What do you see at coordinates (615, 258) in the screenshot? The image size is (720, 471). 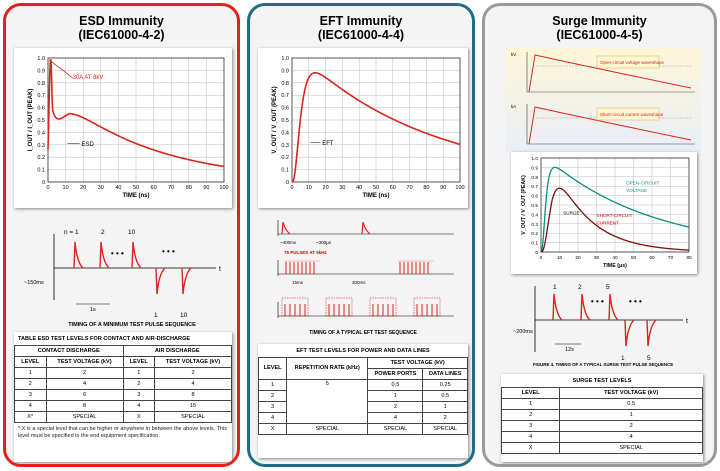 I see `x-tick-label: 40` at bounding box center [615, 258].